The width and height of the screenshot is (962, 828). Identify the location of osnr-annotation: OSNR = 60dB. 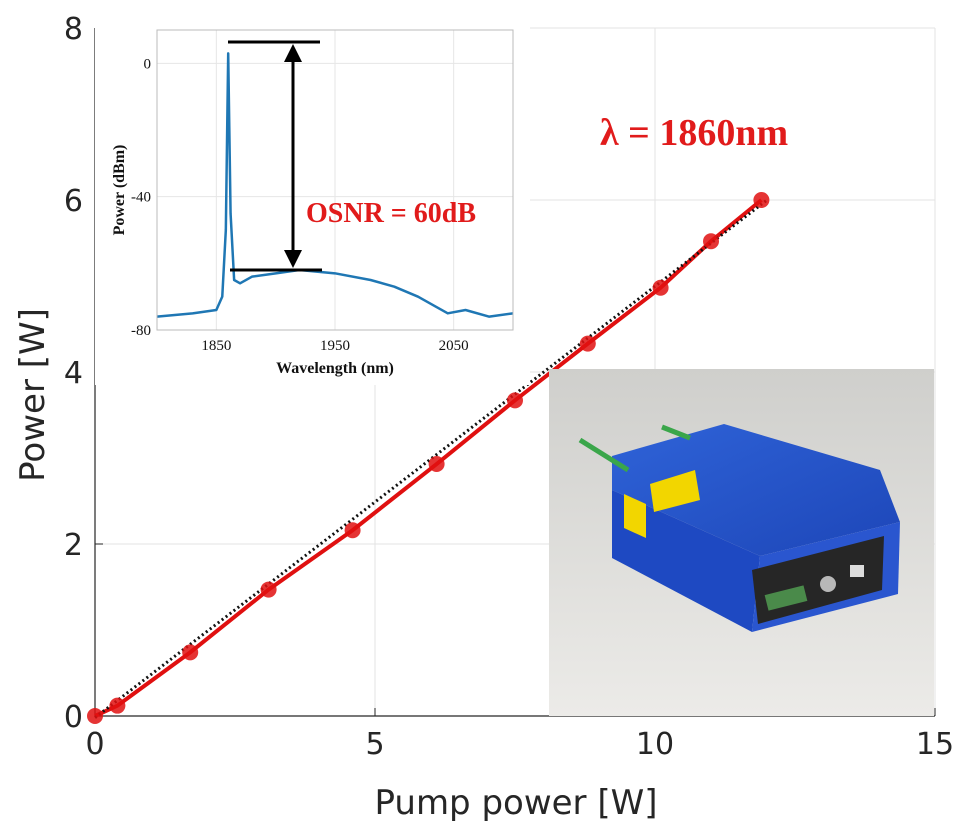
(391, 213).